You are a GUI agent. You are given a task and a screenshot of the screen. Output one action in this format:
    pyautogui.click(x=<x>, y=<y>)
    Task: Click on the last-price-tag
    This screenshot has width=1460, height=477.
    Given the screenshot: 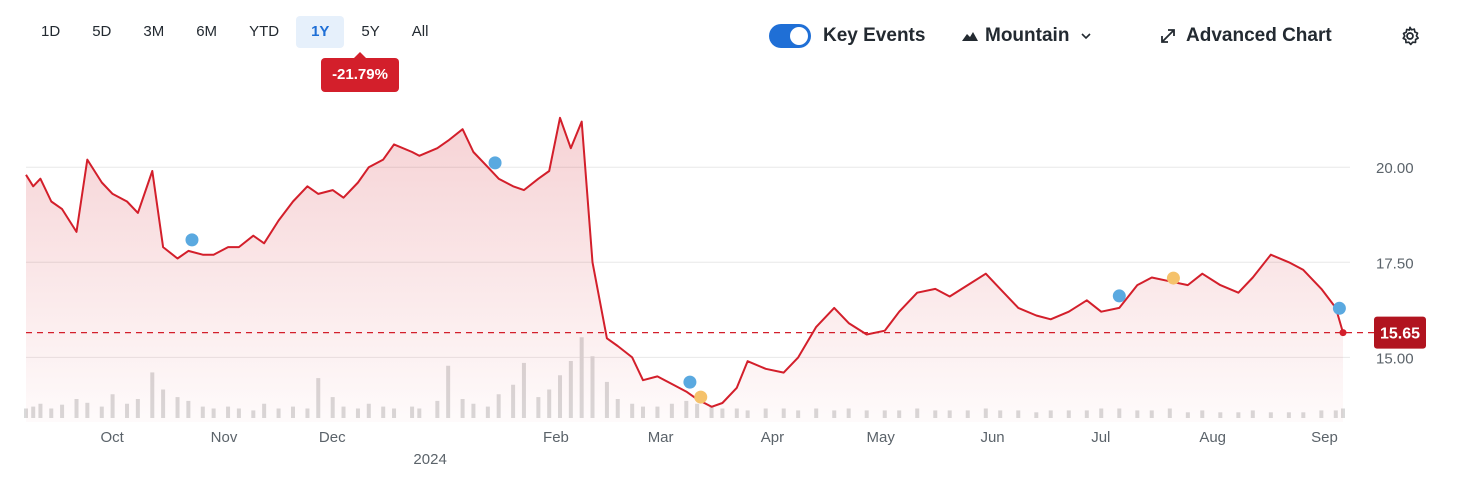 What is the action you would take?
    pyautogui.click(x=1400, y=332)
    